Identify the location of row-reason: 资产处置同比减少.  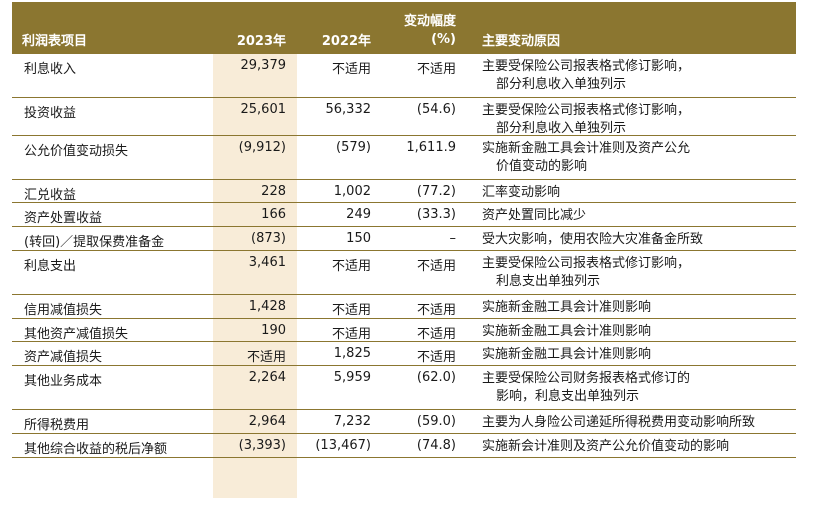
(534, 216).